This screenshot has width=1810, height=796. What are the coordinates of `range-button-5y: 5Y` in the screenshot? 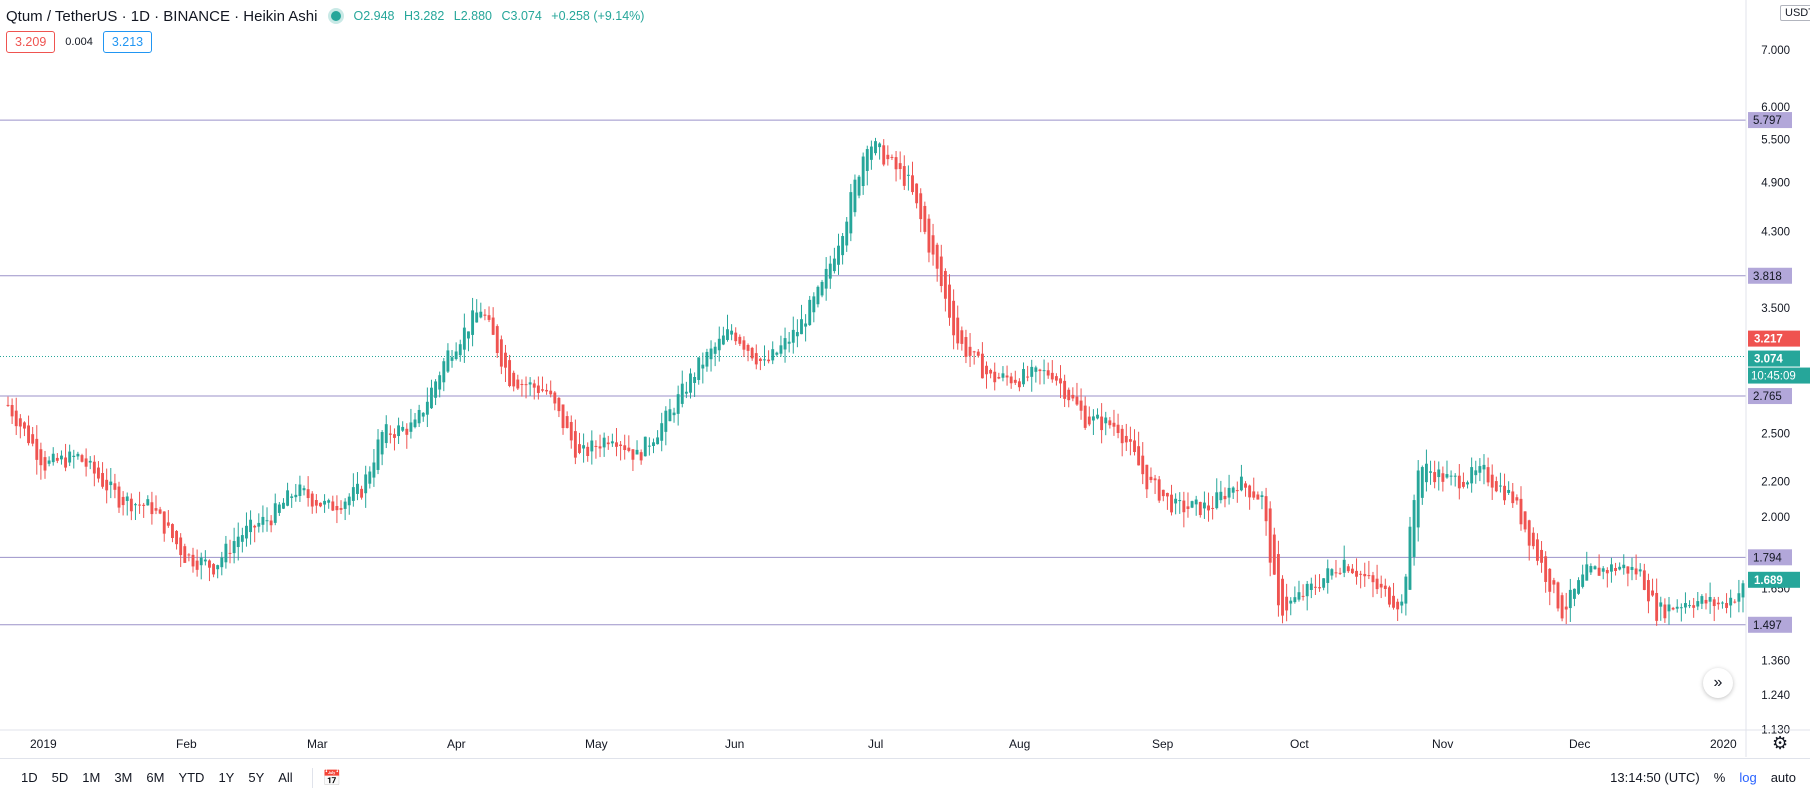 It's located at (256, 777).